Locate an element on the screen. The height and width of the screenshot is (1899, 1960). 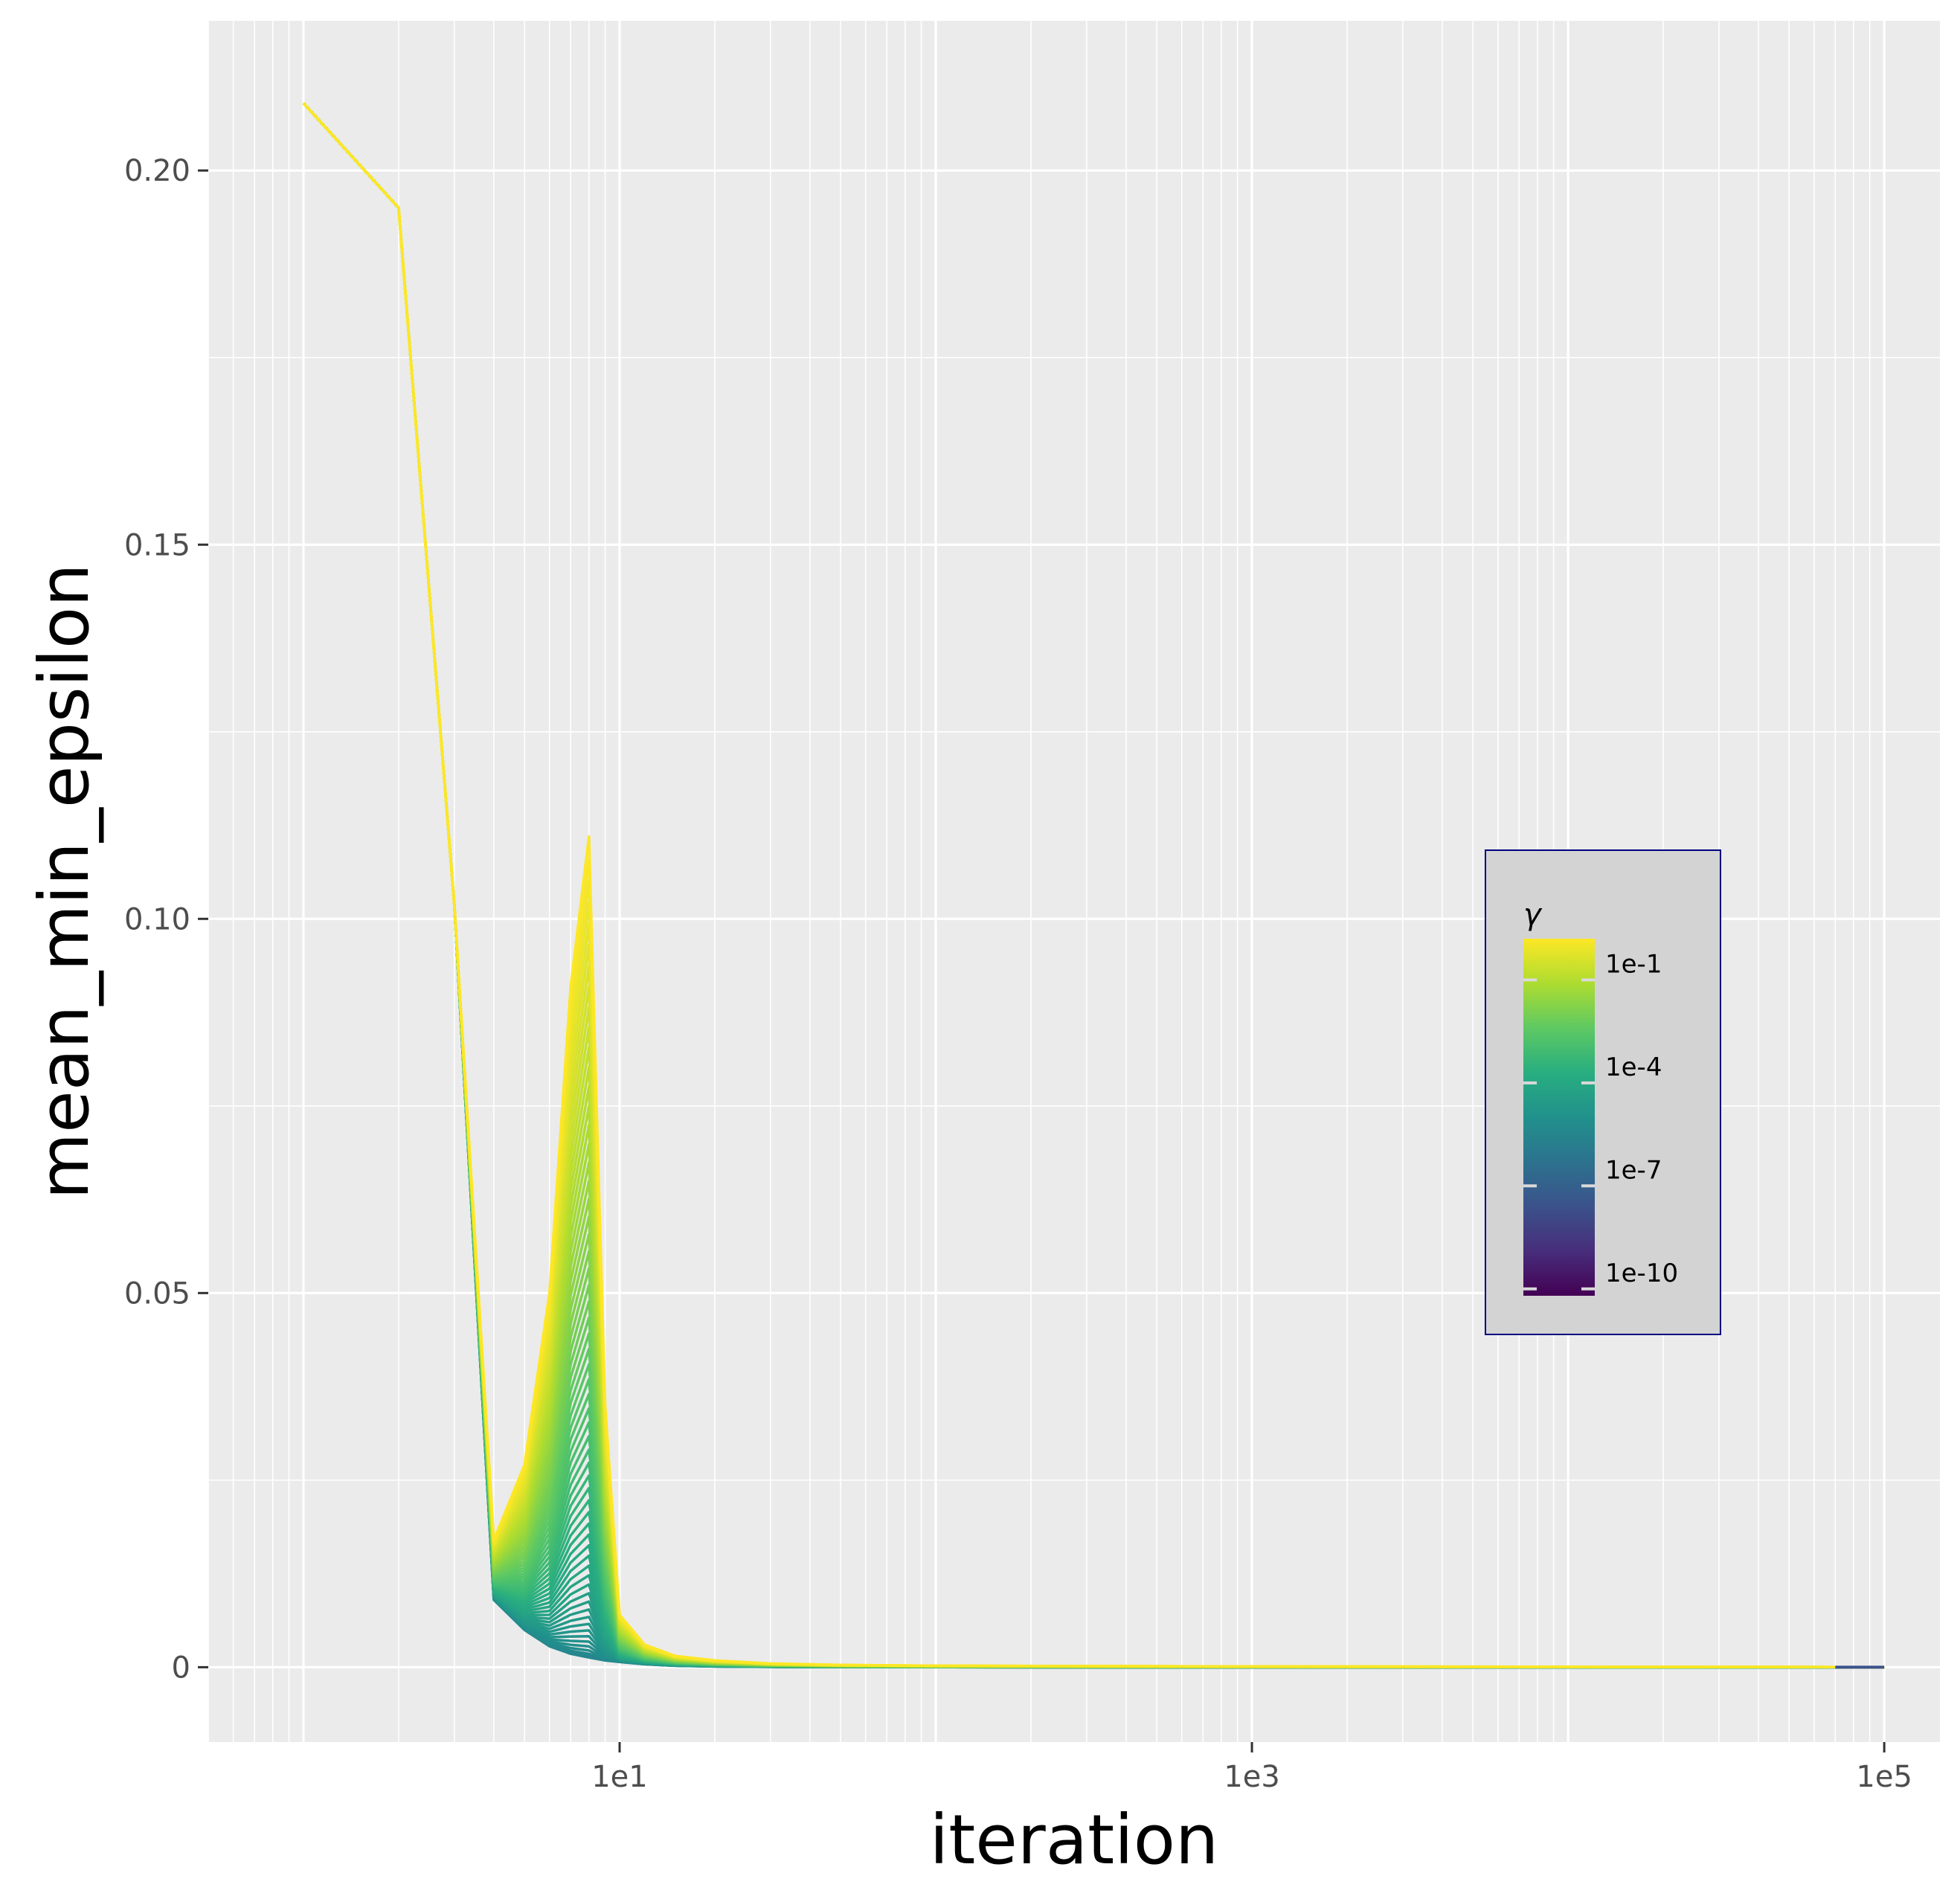
legend-title: γ is located at coordinates (1533, 915).